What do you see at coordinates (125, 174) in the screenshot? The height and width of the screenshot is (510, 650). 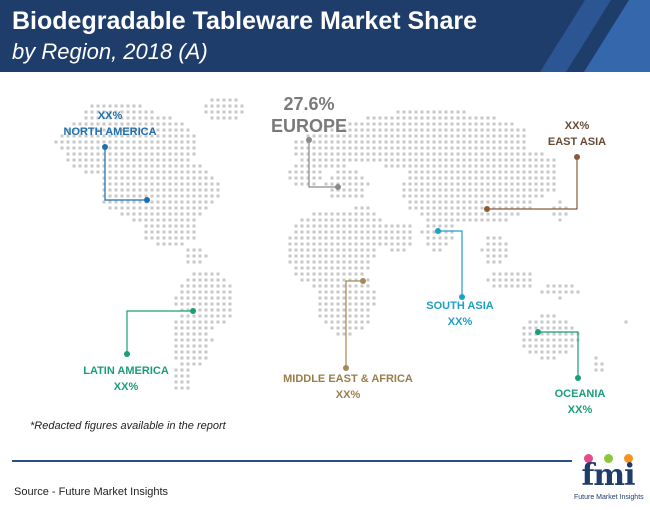 I see `leader-line-north-america` at bounding box center [125, 174].